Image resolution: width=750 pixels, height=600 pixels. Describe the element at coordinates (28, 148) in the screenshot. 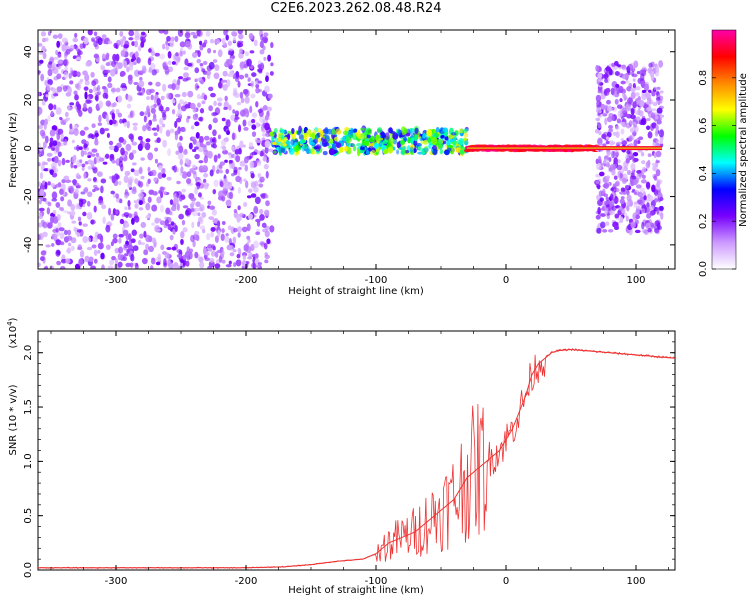

I see `spectrogram-y-tick-label: 0` at that location.